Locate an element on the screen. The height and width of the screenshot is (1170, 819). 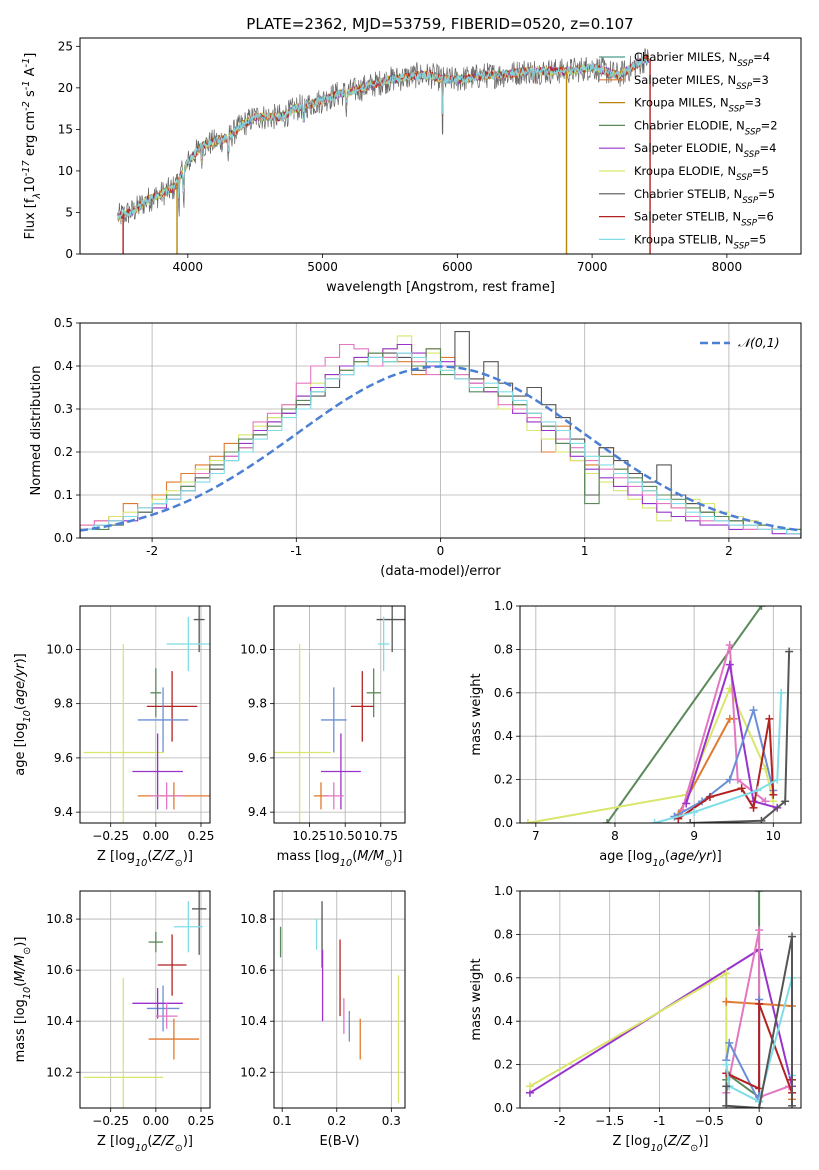
x-tick-label: 7 is located at coordinates (536, 836).